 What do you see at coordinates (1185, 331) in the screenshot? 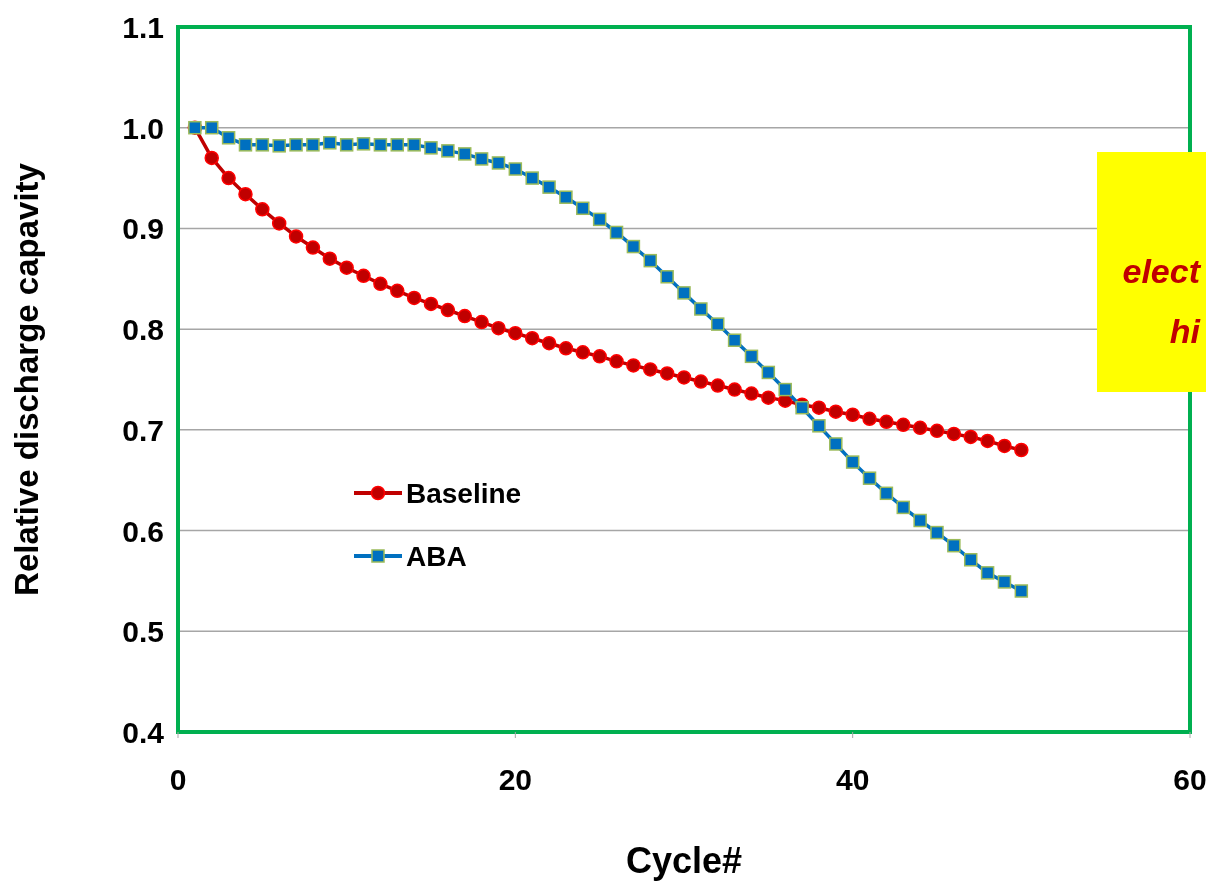
I see `annotation: hi` at bounding box center [1185, 331].